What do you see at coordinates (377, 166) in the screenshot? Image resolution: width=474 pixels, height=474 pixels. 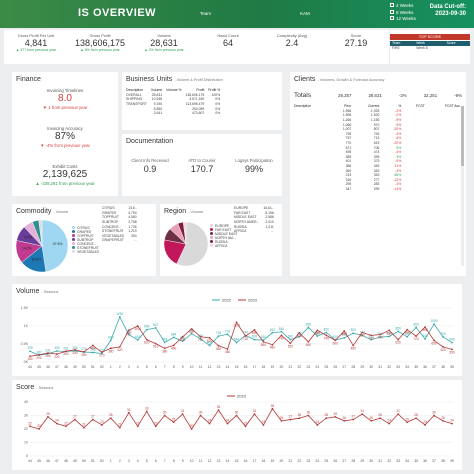 I see `table-row: 386 345 -11%` at bounding box center [377, 166].